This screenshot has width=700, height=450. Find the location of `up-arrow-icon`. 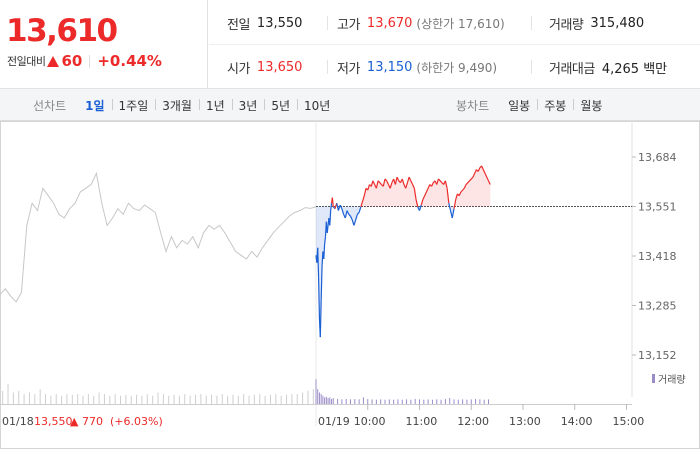

up-arrow-icon is located at coordinates (53, 61).